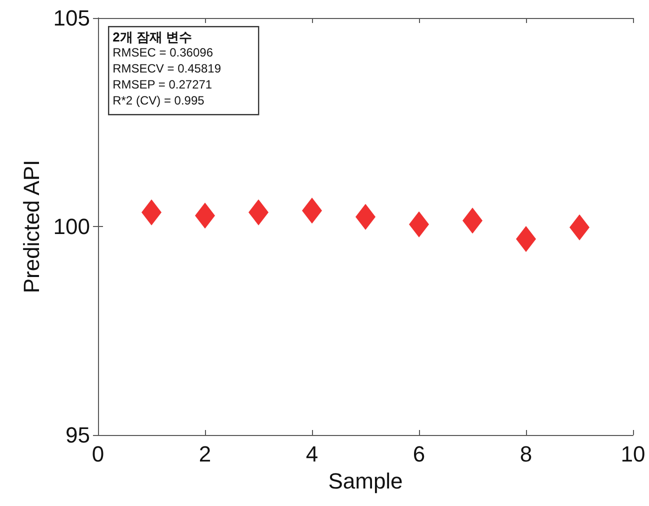 This screenshot has width=649, height=506. I want to click on annotation: RMSECV = 0.45819, so click(167, 69).